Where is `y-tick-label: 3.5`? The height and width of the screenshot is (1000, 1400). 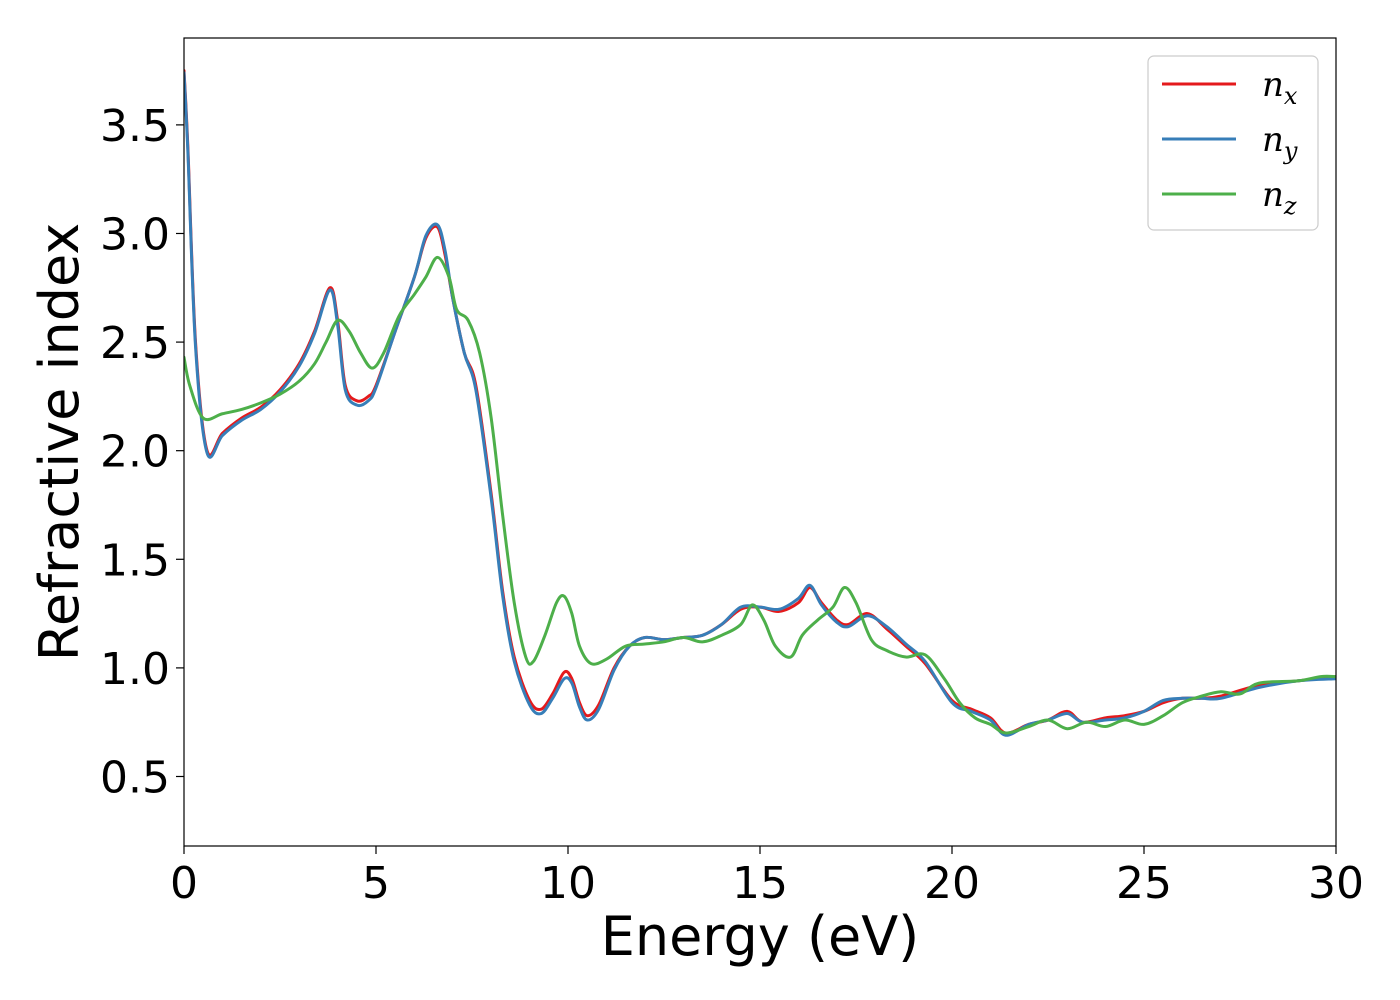 y-tick-label: 3.5 is located at coordinates (135, 126).